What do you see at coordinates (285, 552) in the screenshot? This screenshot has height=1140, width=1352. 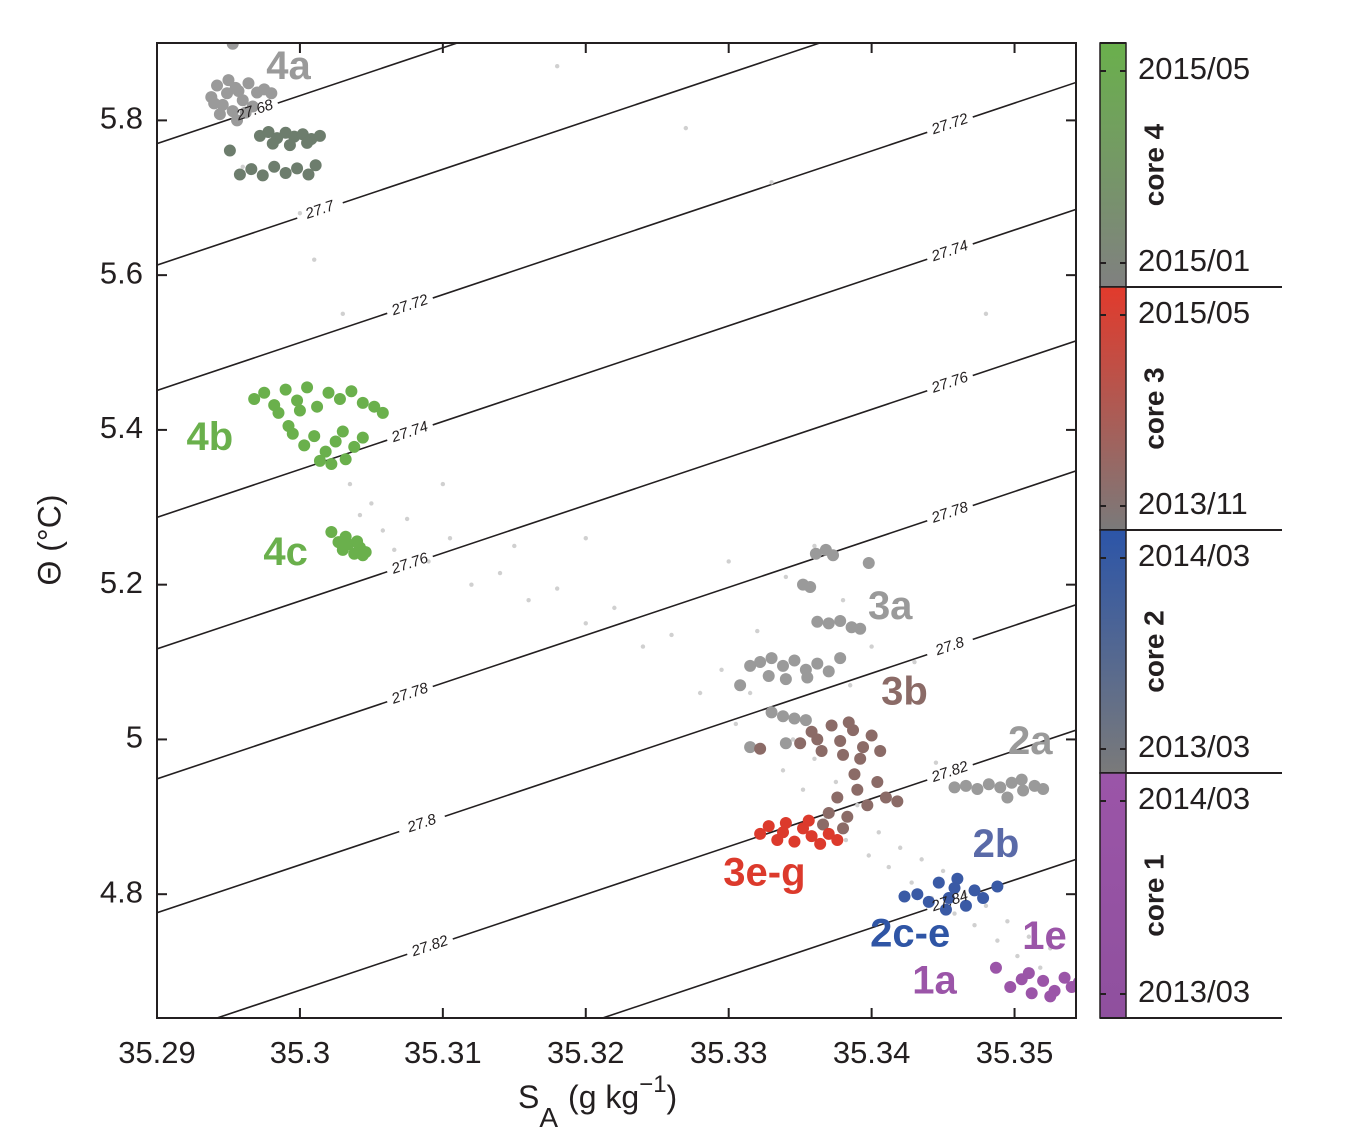 I see `cluster-label: 4c` at bounding box center [285, 552].